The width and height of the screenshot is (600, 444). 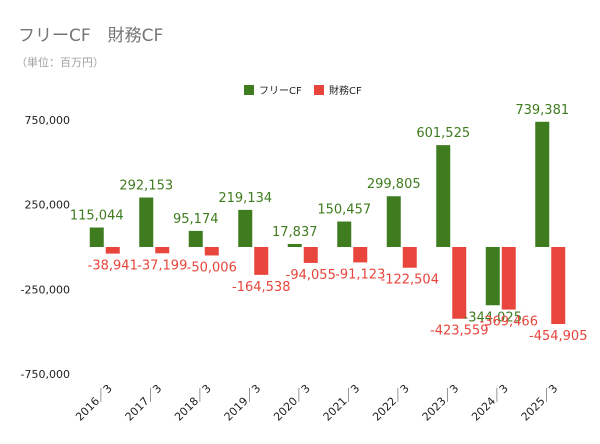 What do you see at coordinates (45, 289) in the screenshot?
I see `y-tick-label: -250,000` at bounding box center [45, 289].